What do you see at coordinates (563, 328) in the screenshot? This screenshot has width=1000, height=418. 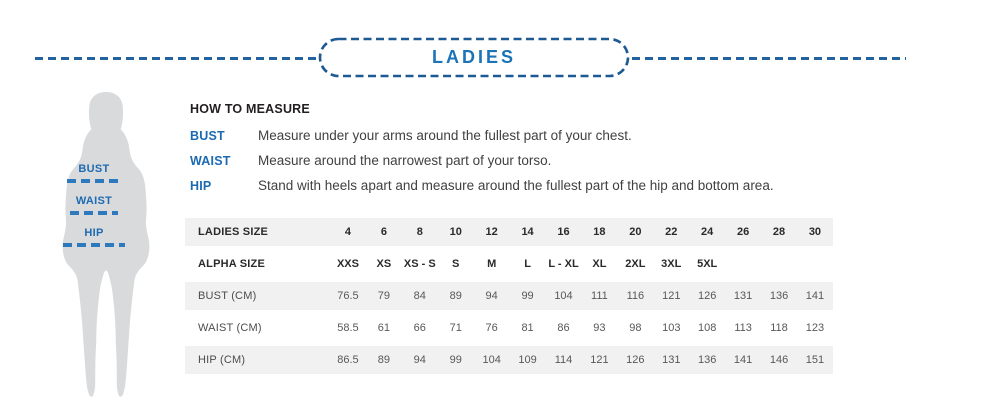 I see `size-cell: 86` at bounding box center [563, 328].